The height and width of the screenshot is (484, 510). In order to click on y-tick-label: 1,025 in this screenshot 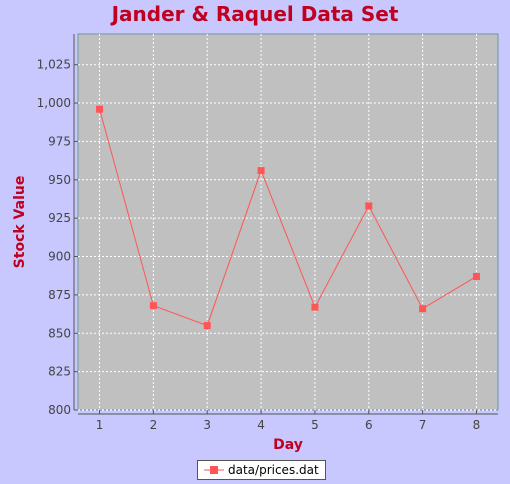, I will do `click(54, 65)`.